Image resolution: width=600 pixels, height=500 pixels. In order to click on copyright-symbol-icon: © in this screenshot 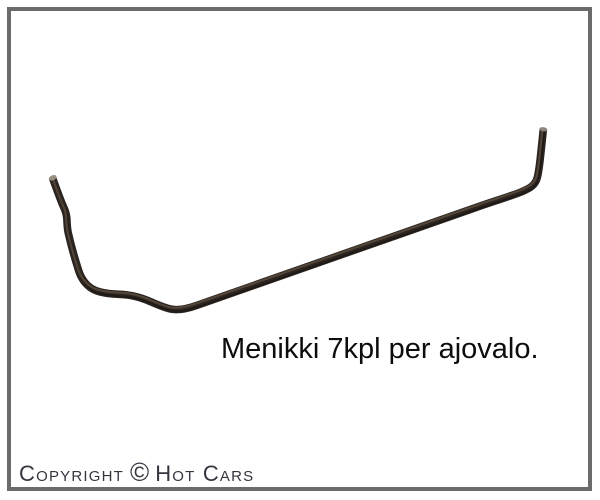, I will do `click(140, 472)`.